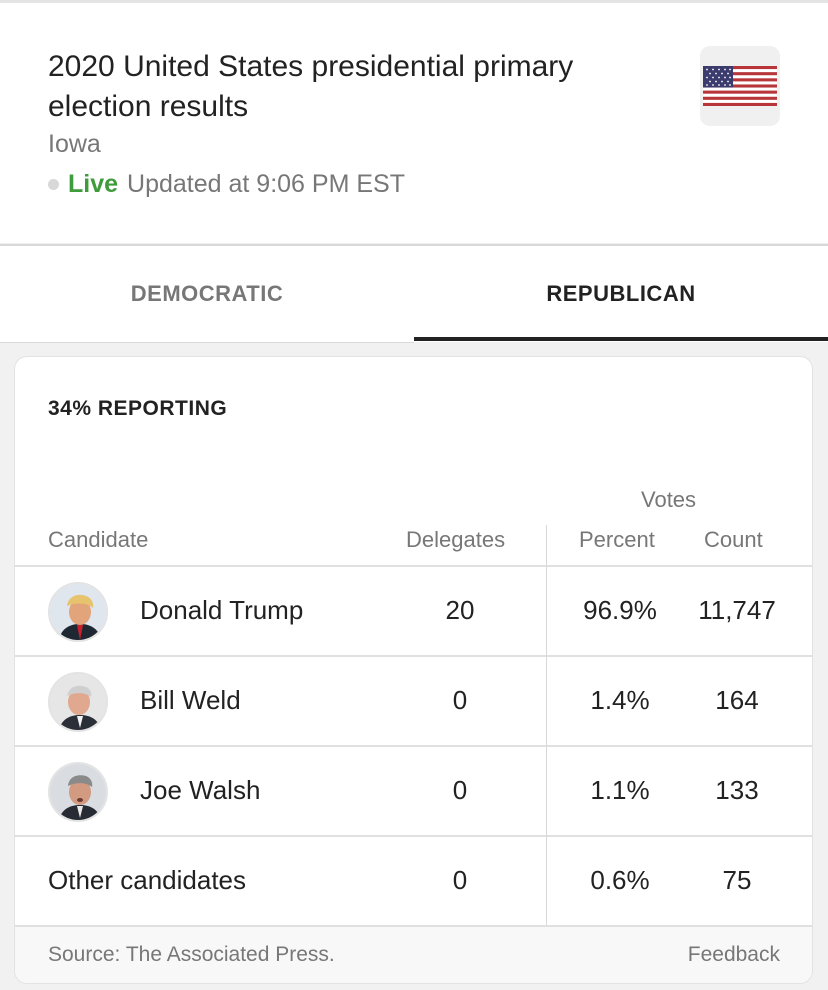  What do you see at coordinates (413, 611) in the screenshot?
I see `table-row: Donald Trump 20 96.9% 11,747` at bounding box center [413, 611].